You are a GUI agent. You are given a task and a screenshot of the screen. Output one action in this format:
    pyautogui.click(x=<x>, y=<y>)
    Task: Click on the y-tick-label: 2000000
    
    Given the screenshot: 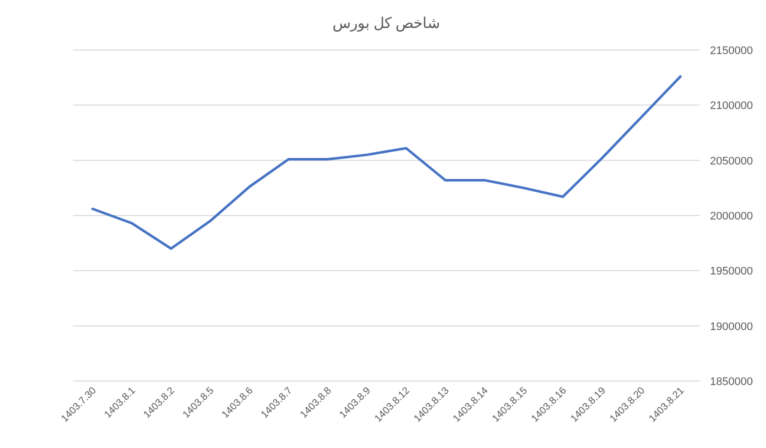 What is the action you would take?
    pyautogui.click(x=731, y=216)
    